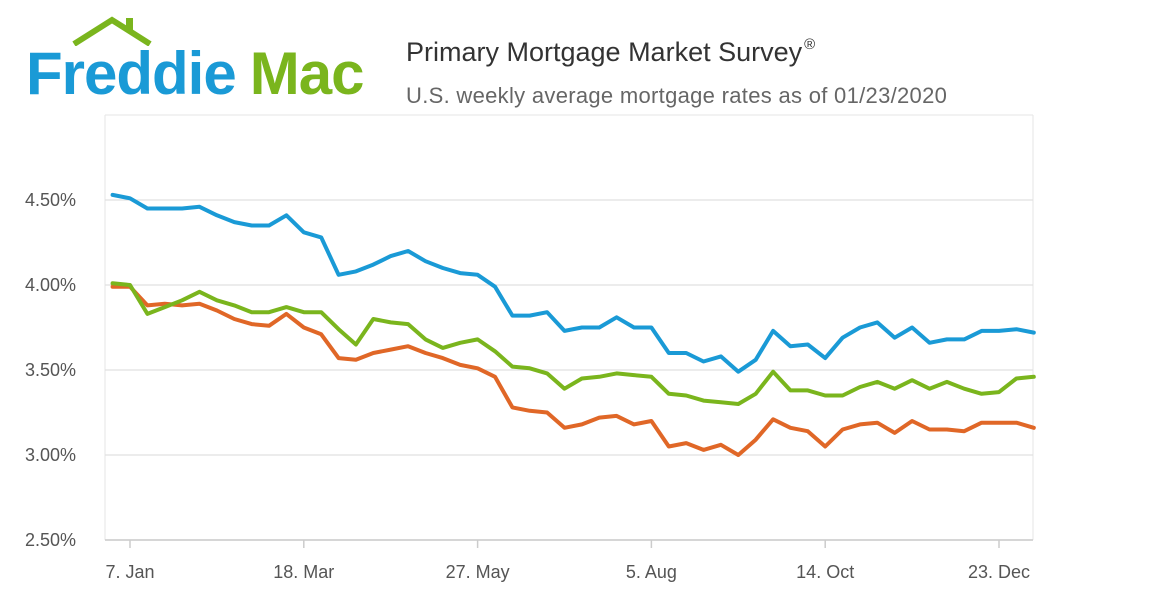  Describe the element at coordinates (651, 572) in the screenshot. I see `x-tick-label: 5. Aug` at that location.